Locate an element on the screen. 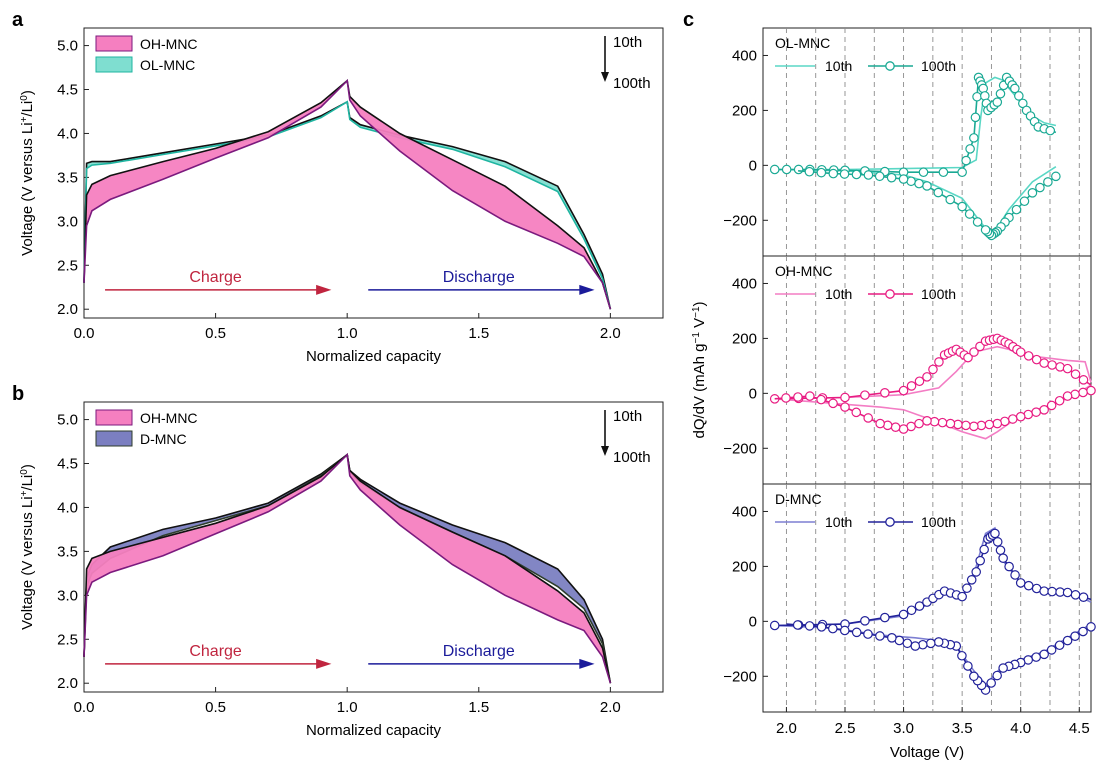  series-10th-discharge is located at coordinates (915, 201).